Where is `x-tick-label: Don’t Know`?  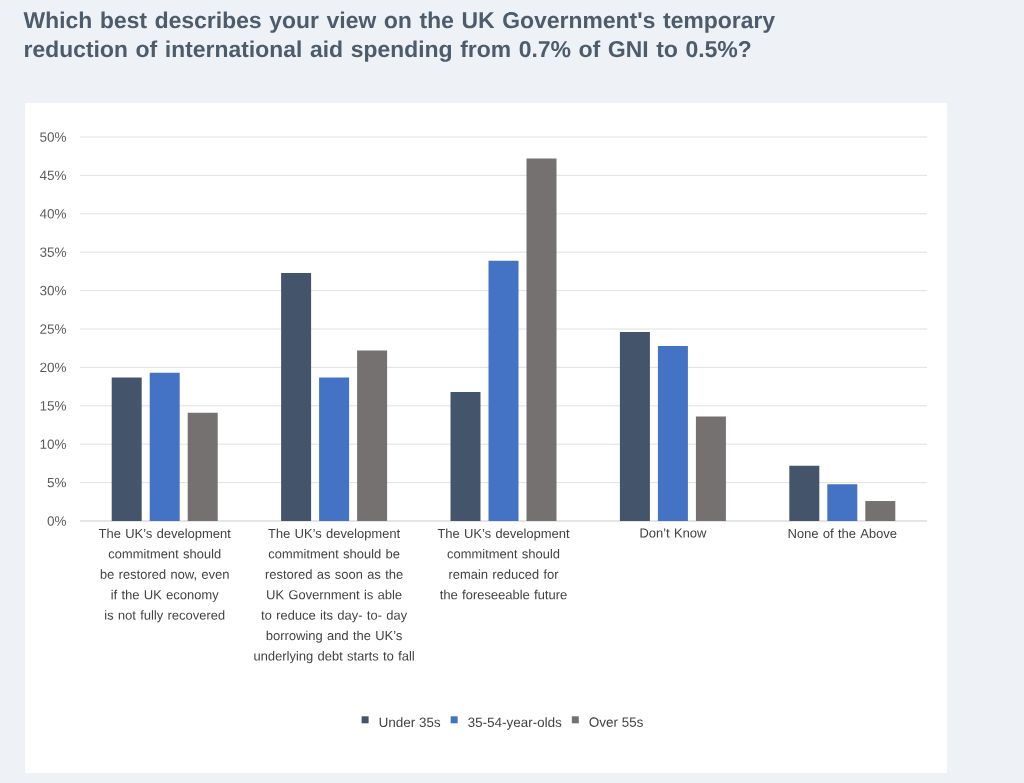 x-tick-label: Don’t Know is located at coordinates (673, 533).